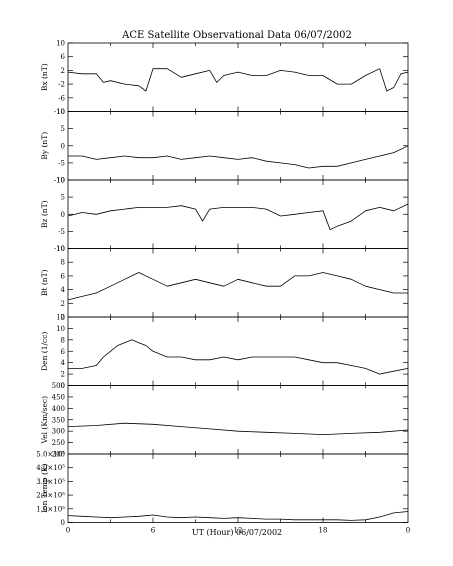 This screenshot has height=566, width=453. What do you see at coordinates (44, 77) in the screenshot?
I see `y-axis-label: Bx (nT)` at bounding box center [44, 77].